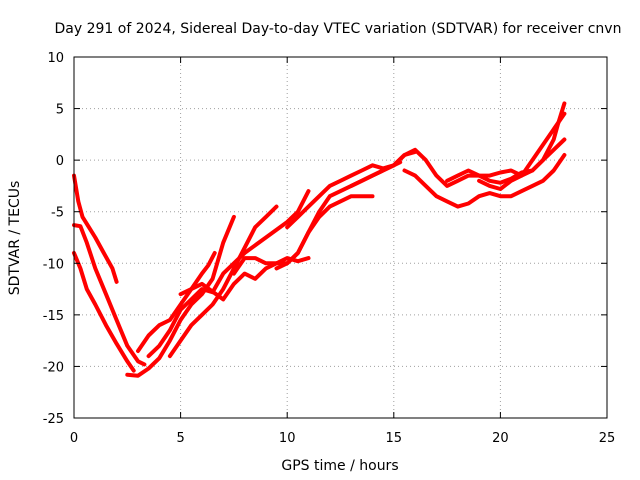 The image size is (640, 480). I want to click on y-axis-label: SDTVAR / TECUs, so click(15, 238).